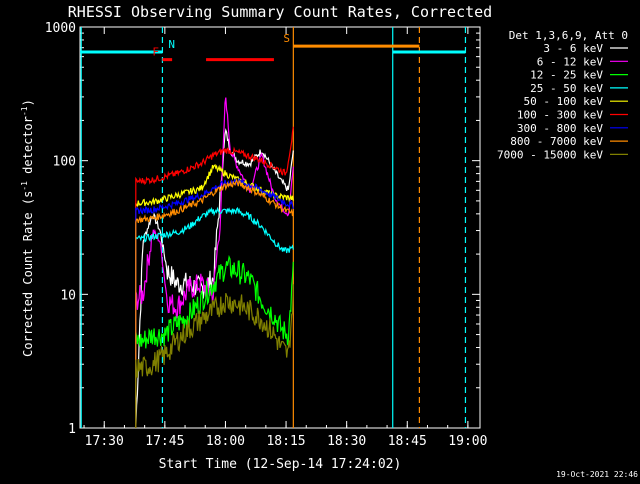  Describe the element at coordinates (60, 28) in the screenshot. I see `y-tick-label: 1000` at that location.